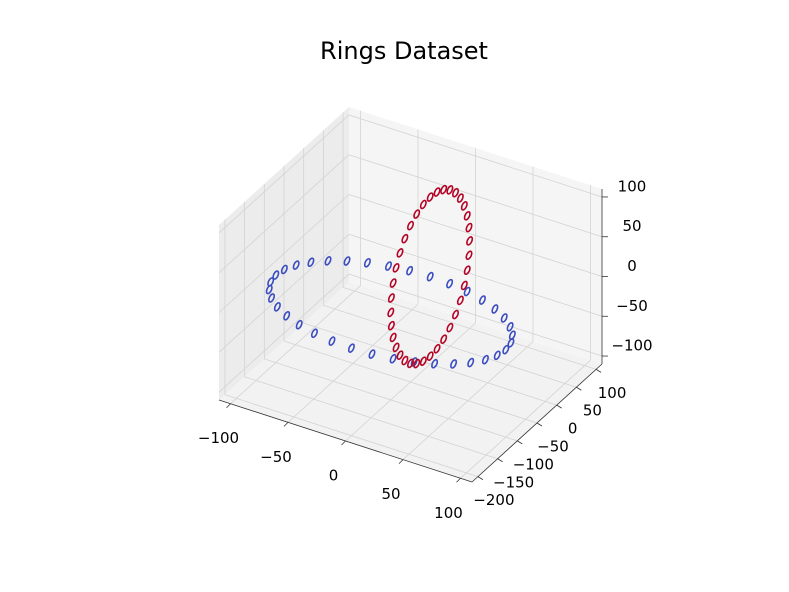  I want to click on x-tick-label: 100, so click(448, 513).